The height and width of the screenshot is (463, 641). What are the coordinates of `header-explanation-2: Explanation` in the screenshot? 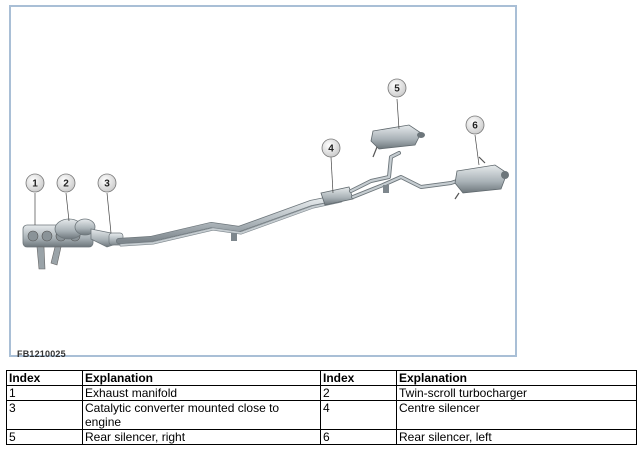 It's located at (516, 378).